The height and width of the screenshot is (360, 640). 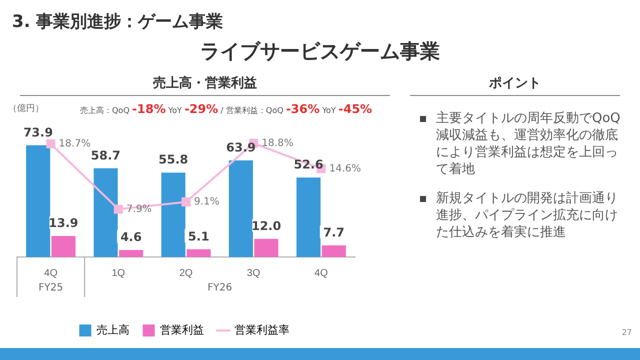 I want to click on data-label: 52.6, so click(x=309, y=165).